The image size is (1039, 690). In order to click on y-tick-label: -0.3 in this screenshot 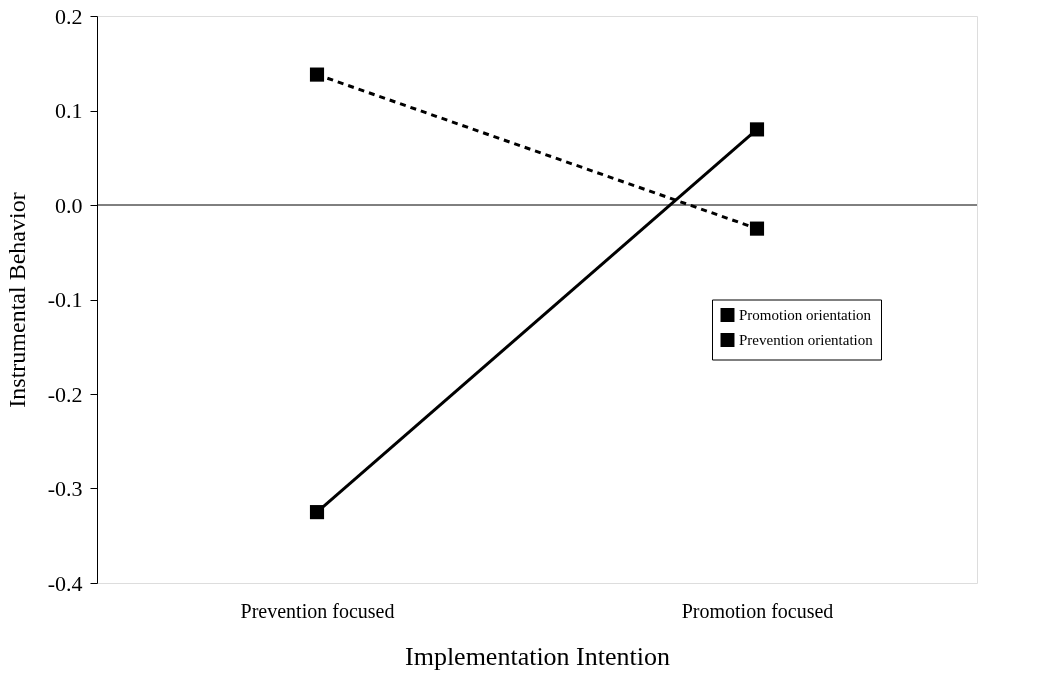, I will do `click(65, 488)`.